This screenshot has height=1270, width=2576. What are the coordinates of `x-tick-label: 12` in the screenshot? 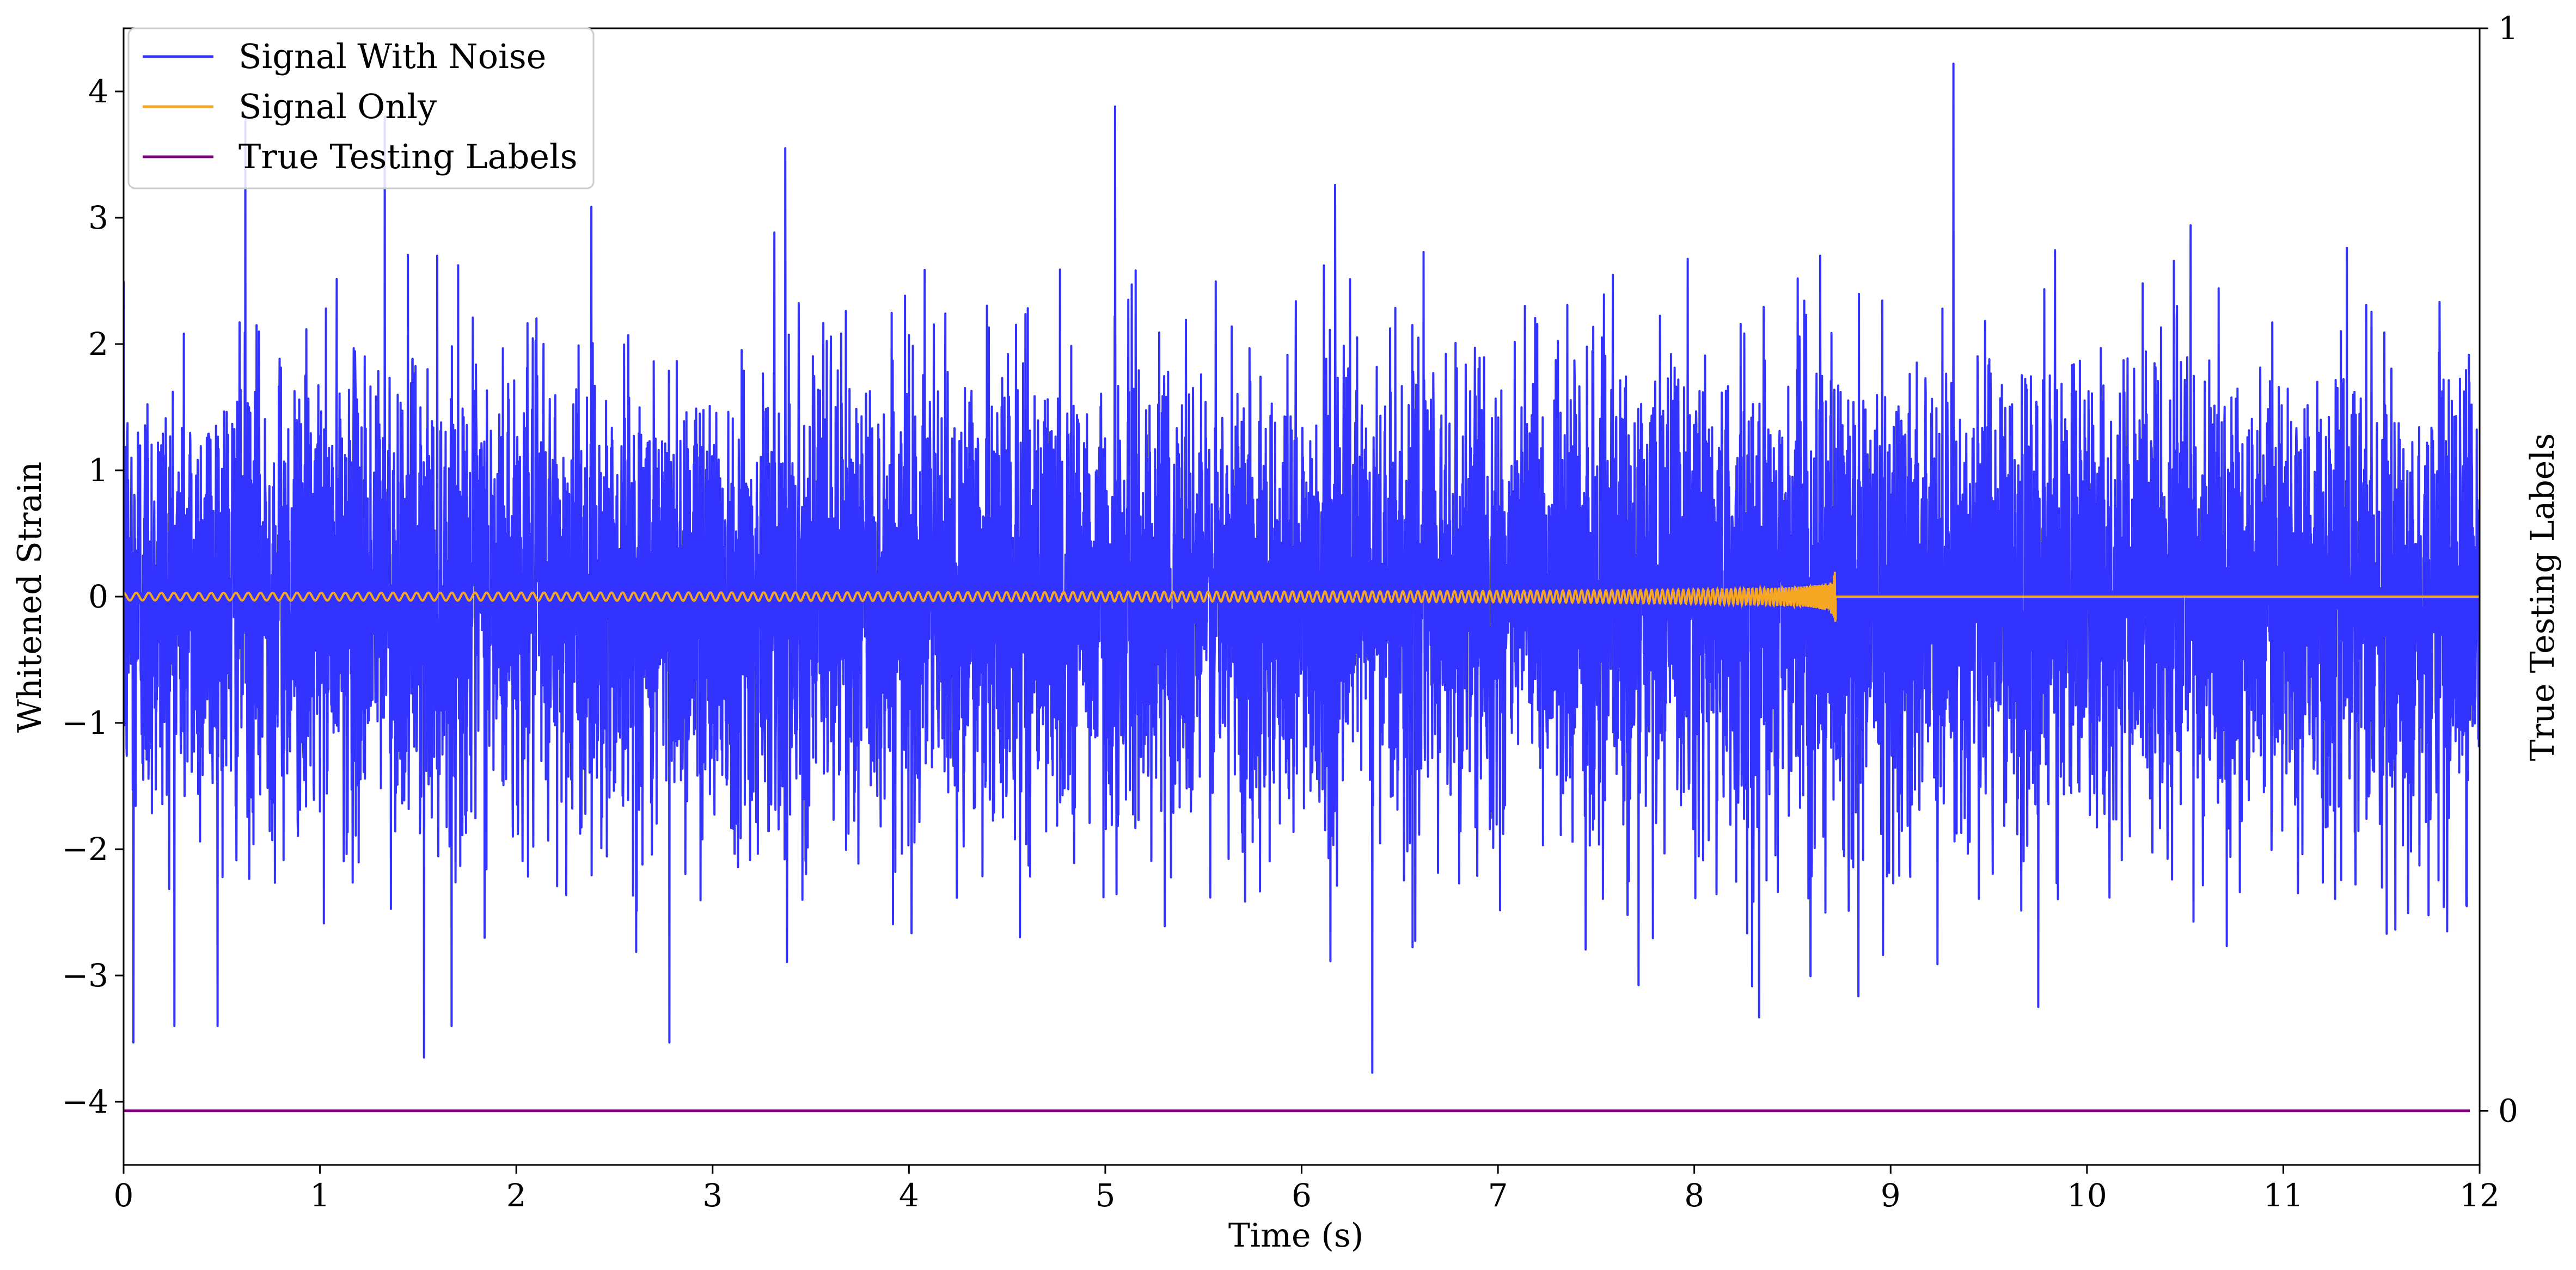 It's located at (2479, 1195).